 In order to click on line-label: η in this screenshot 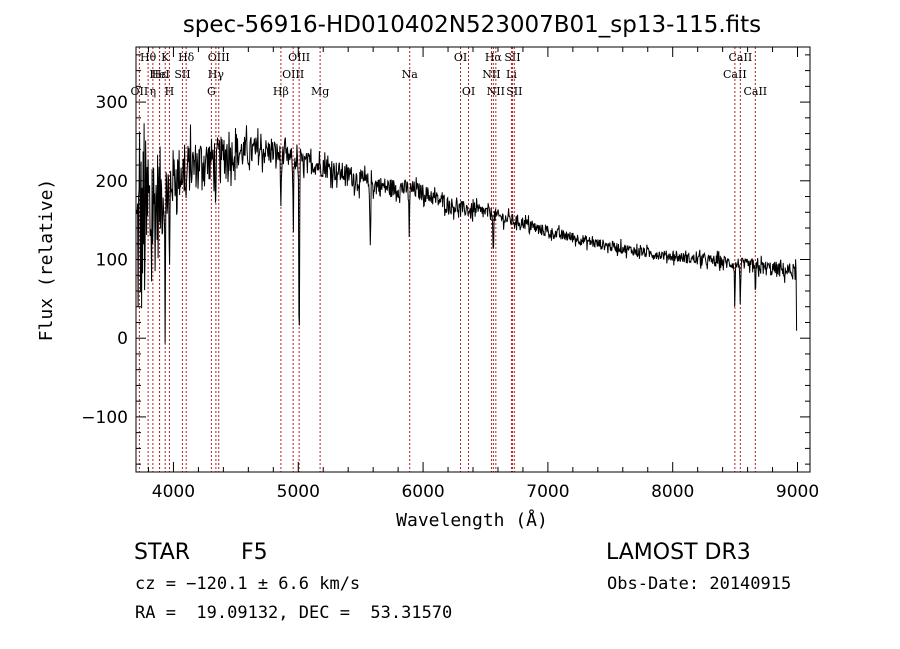, I will do `click(153, 91)`.